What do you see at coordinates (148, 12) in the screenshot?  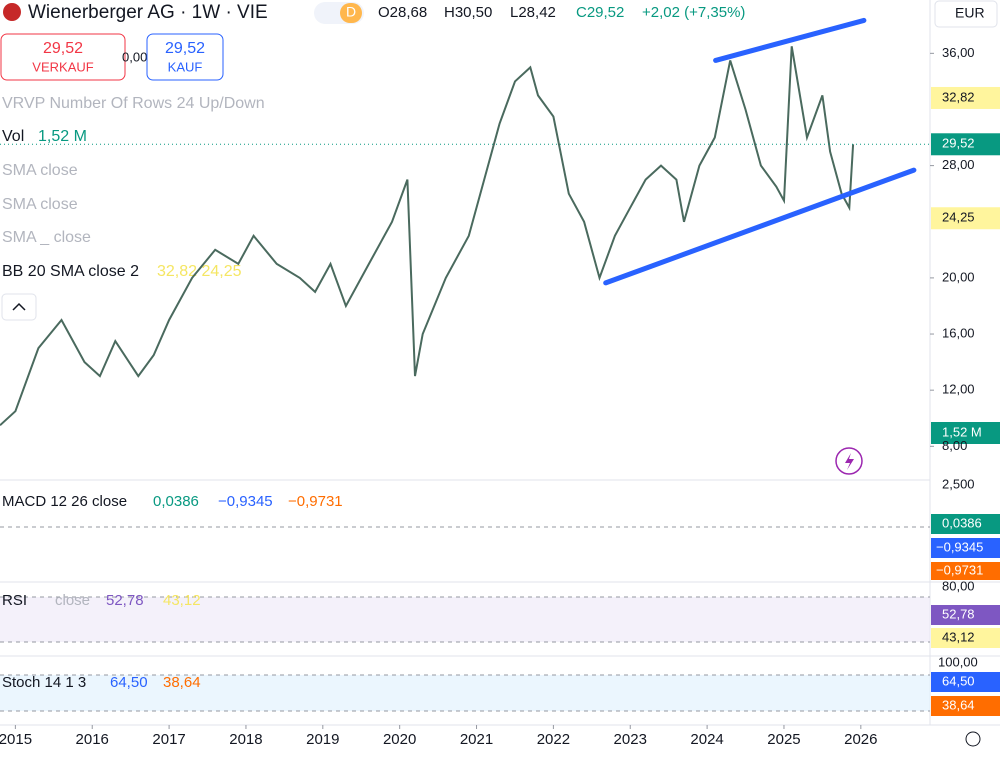 I see `symbol-title: Wienerberger AG · 1W · VIE` at bounding box center [148, 12].